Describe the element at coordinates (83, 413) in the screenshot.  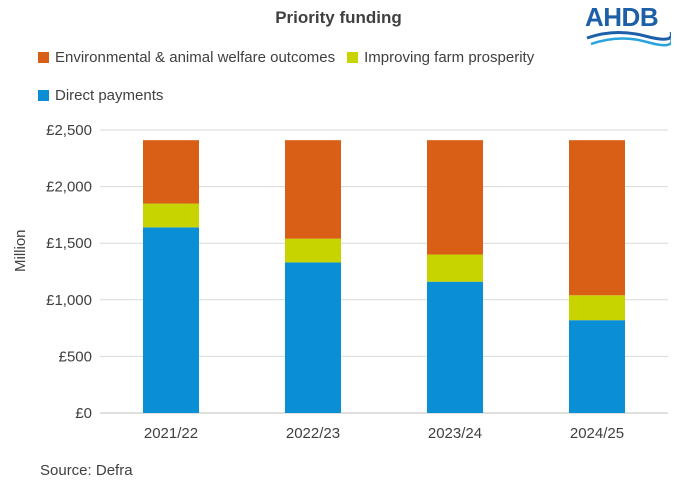
I see `y-tick-label: £0` at that location.